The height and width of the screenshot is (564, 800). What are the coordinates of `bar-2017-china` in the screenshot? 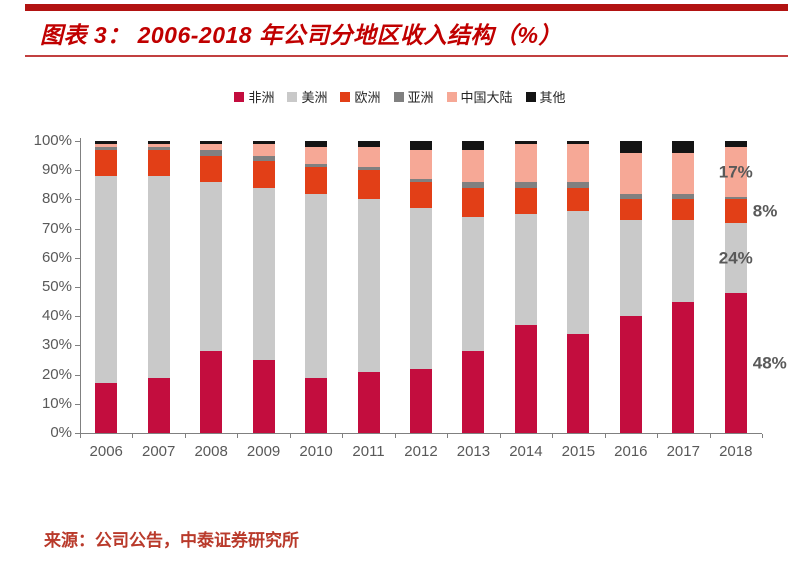 It's located at (683, 173).